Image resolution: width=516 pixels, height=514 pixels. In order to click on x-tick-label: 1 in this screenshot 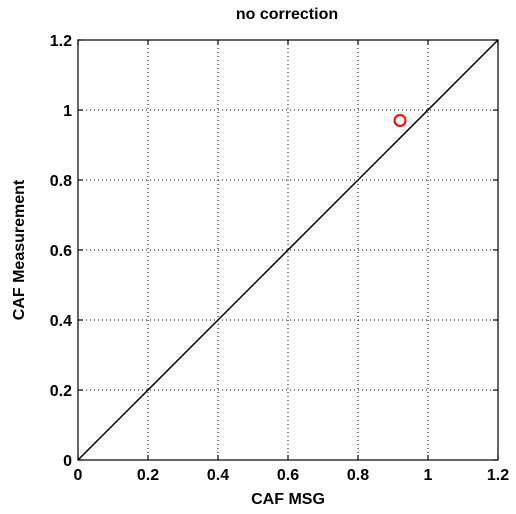, I will do `click(428, 475)`.